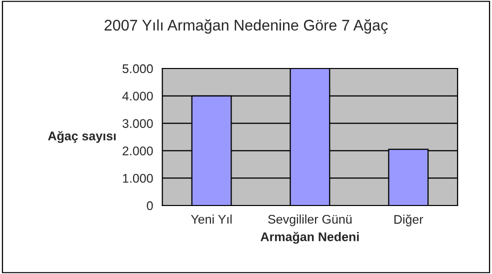 This screenshot has width=492, height=274. I want to click on y-axis-title: Ağaç sayısı, so click(82, 137).